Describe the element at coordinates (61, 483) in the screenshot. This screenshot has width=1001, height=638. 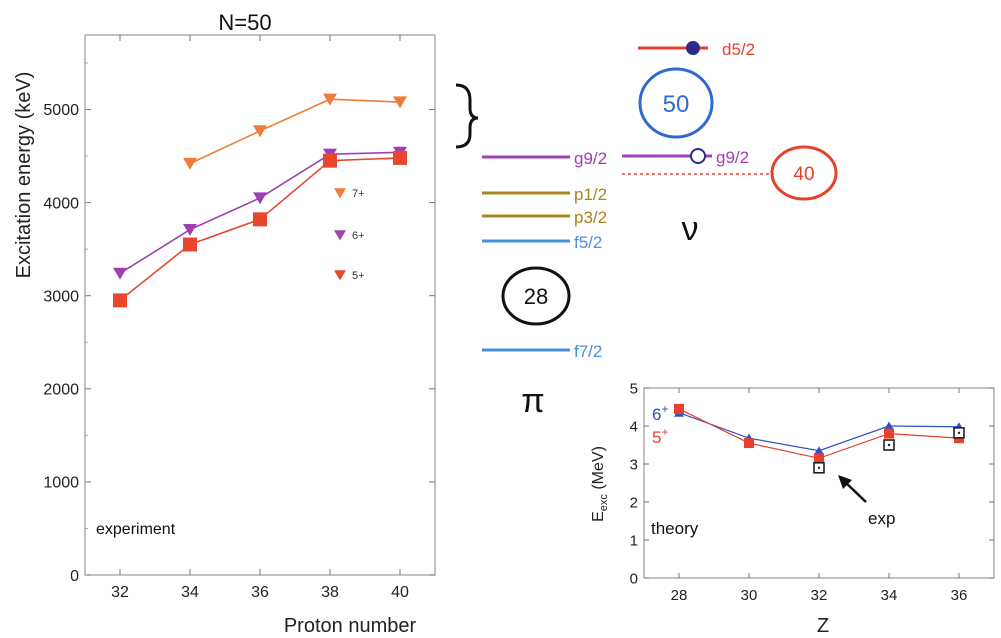
I see `y-tick-label: 1000` at that location.